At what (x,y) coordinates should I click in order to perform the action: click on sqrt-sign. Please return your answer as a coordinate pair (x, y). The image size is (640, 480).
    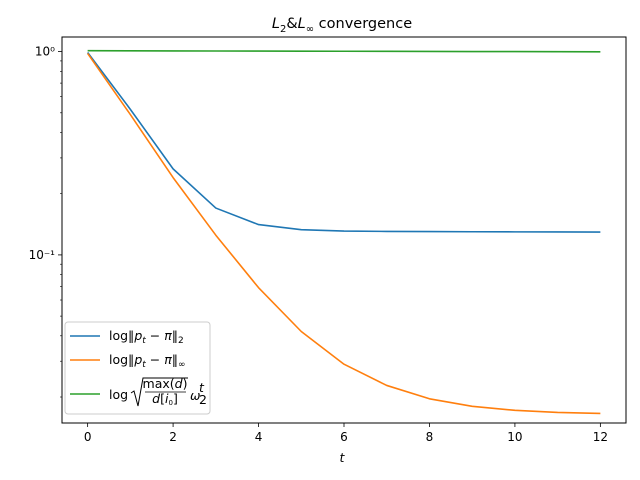
    Looking at the image, I should click on (159, 392).